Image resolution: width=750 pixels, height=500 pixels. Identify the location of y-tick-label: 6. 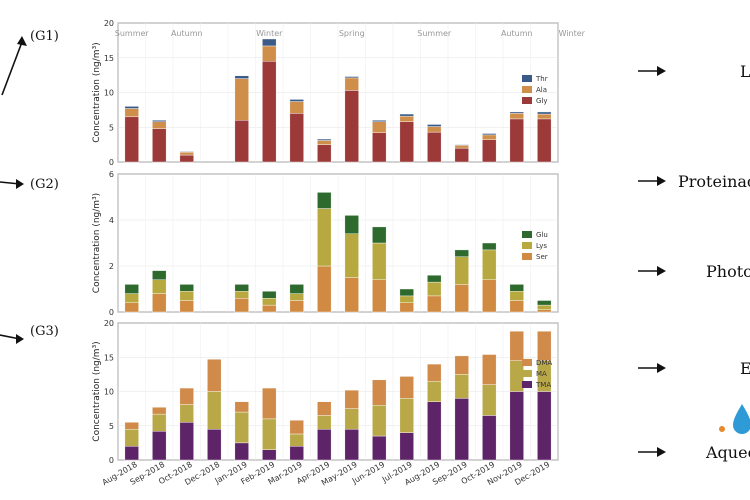
(111, 174).